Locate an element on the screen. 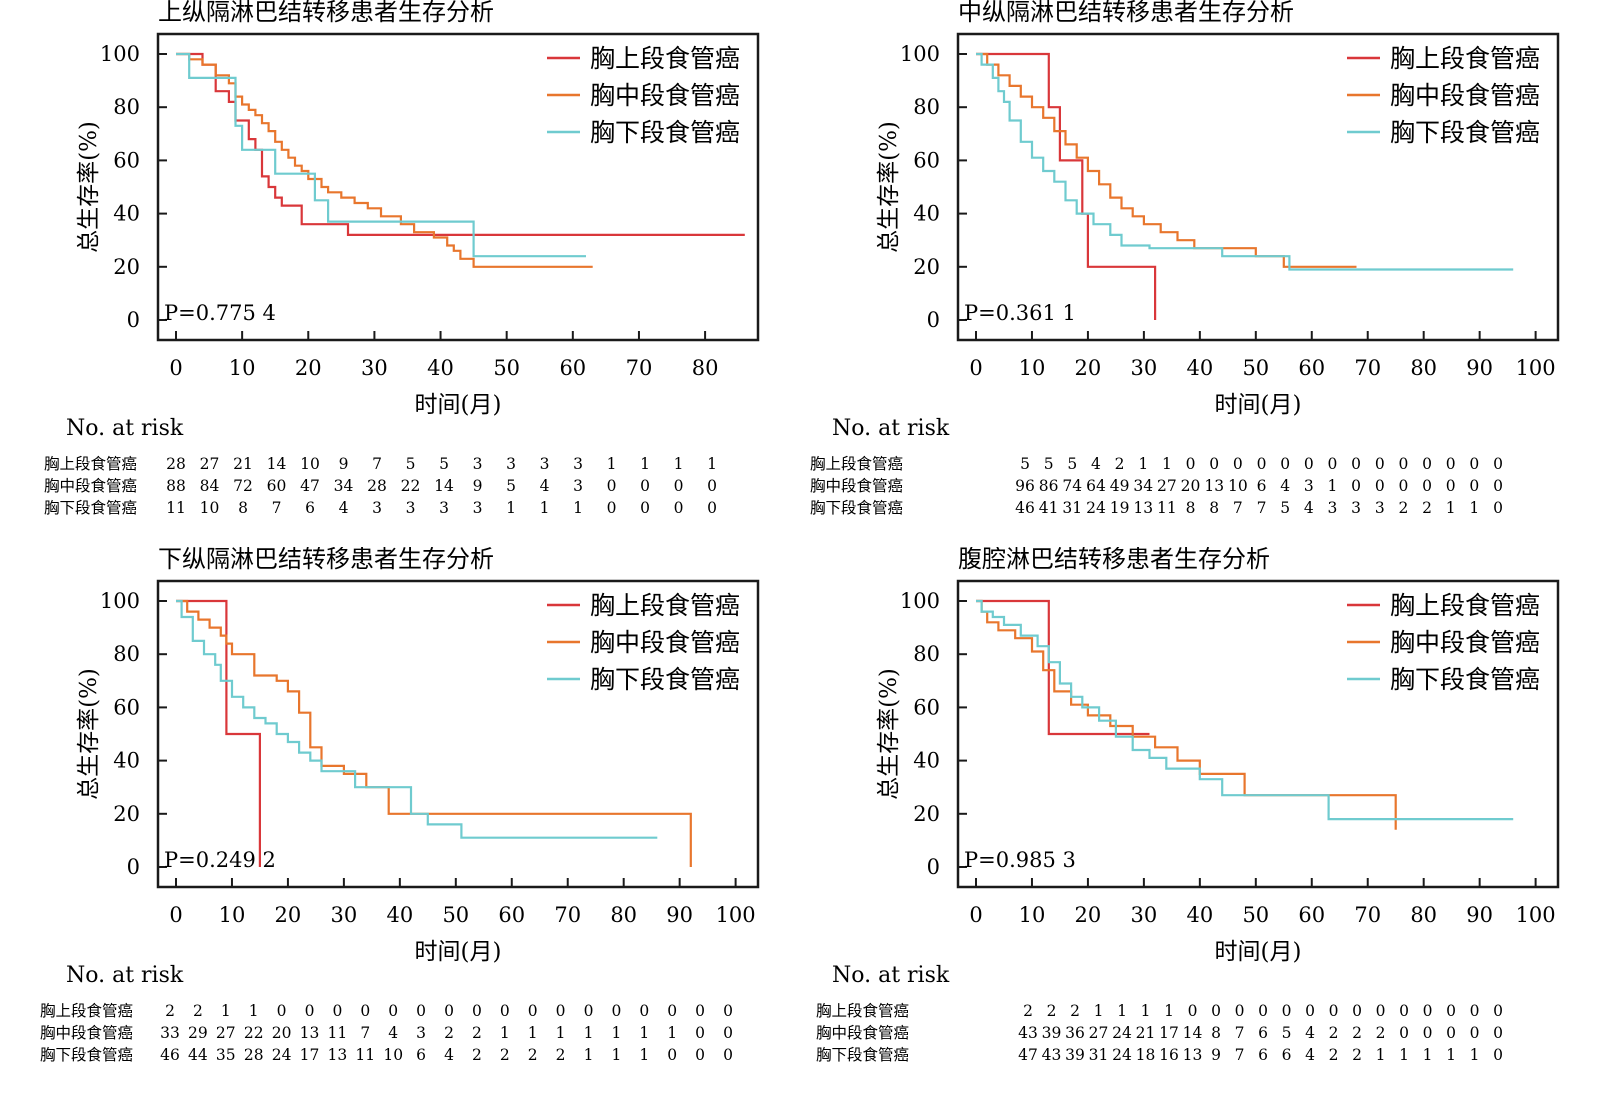 This screenshot has height=1095, width=1600. risk-count: 46 is located at coordinates (1025, 508).